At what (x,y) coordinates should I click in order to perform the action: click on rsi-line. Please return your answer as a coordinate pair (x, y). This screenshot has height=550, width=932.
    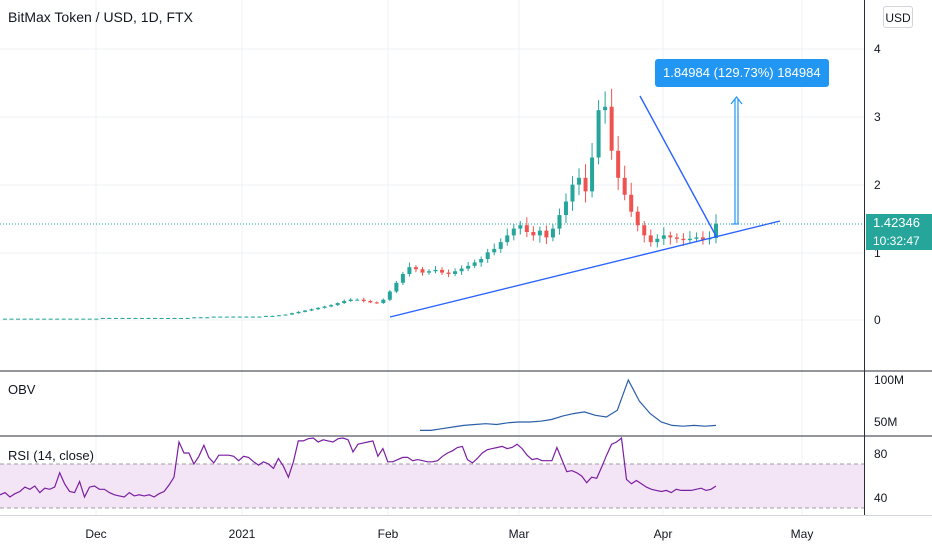
    Looking at the image, I should click on (358, 467).